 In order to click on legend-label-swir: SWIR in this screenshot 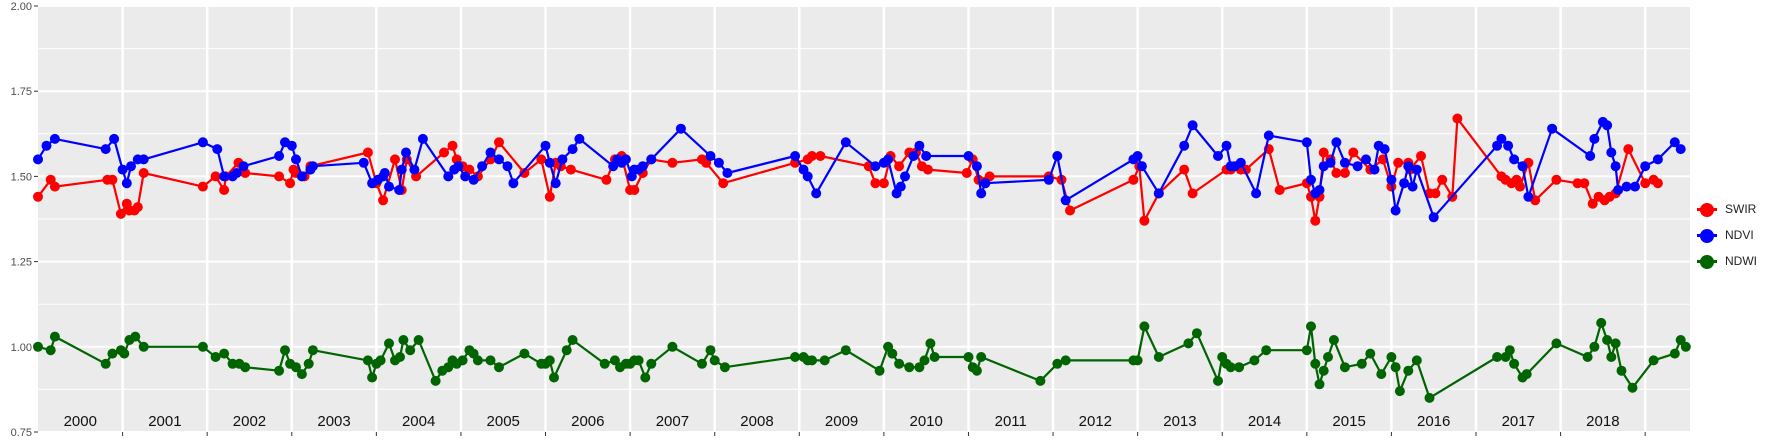, I will do `click(1741, 209)`.